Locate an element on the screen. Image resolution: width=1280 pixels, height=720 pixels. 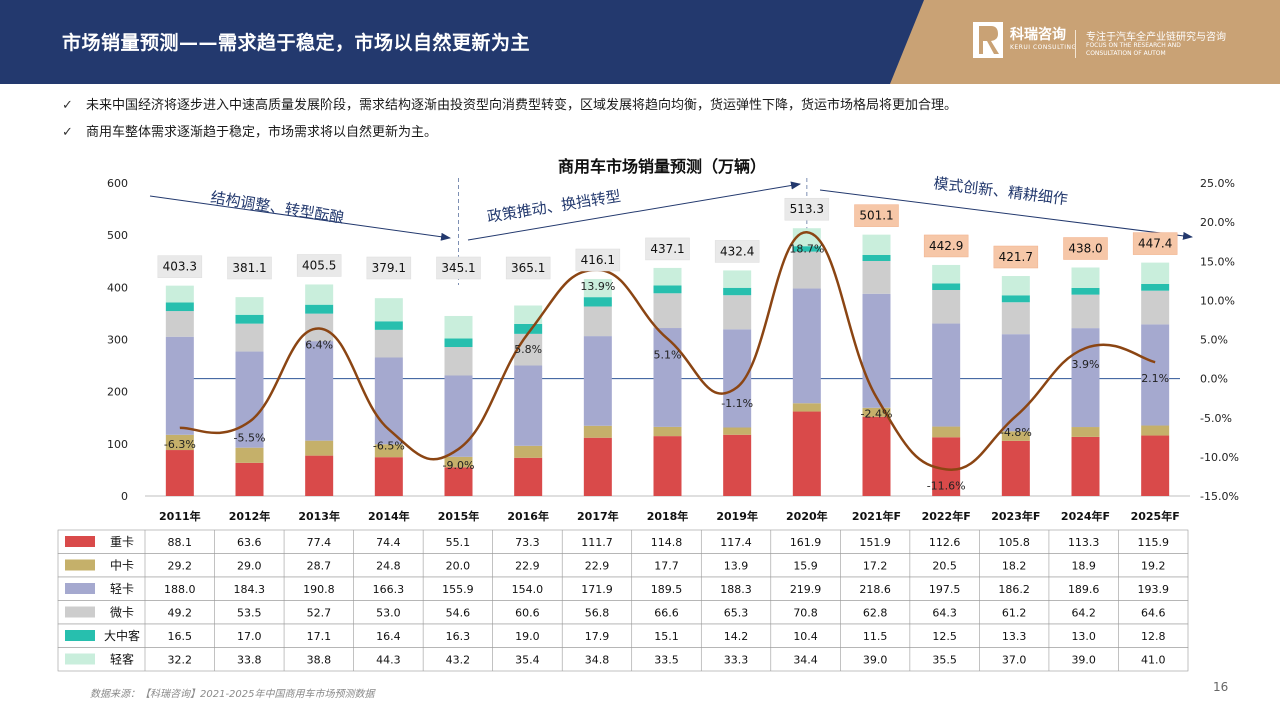
table-cell: 12.5 is located at coordinates (944, 636).